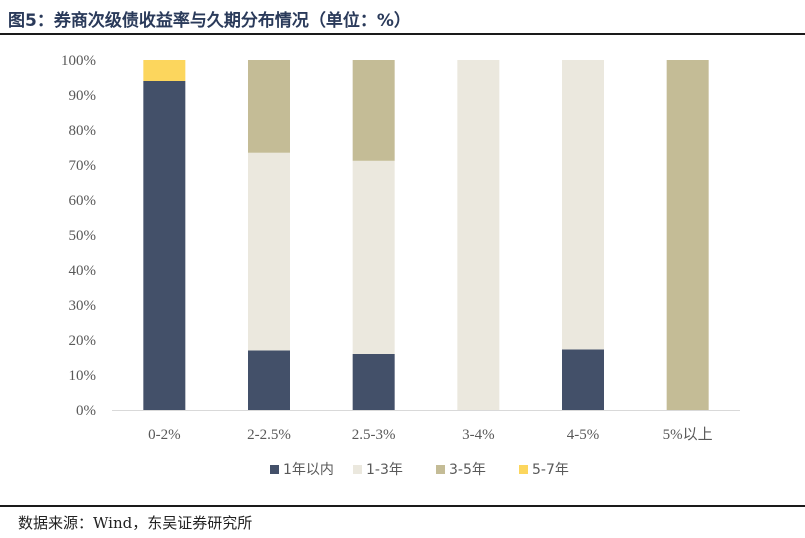  Describe the element at coordinates (467, 470) in the screenshot. I see `legend-label: 3-5年` at that location.